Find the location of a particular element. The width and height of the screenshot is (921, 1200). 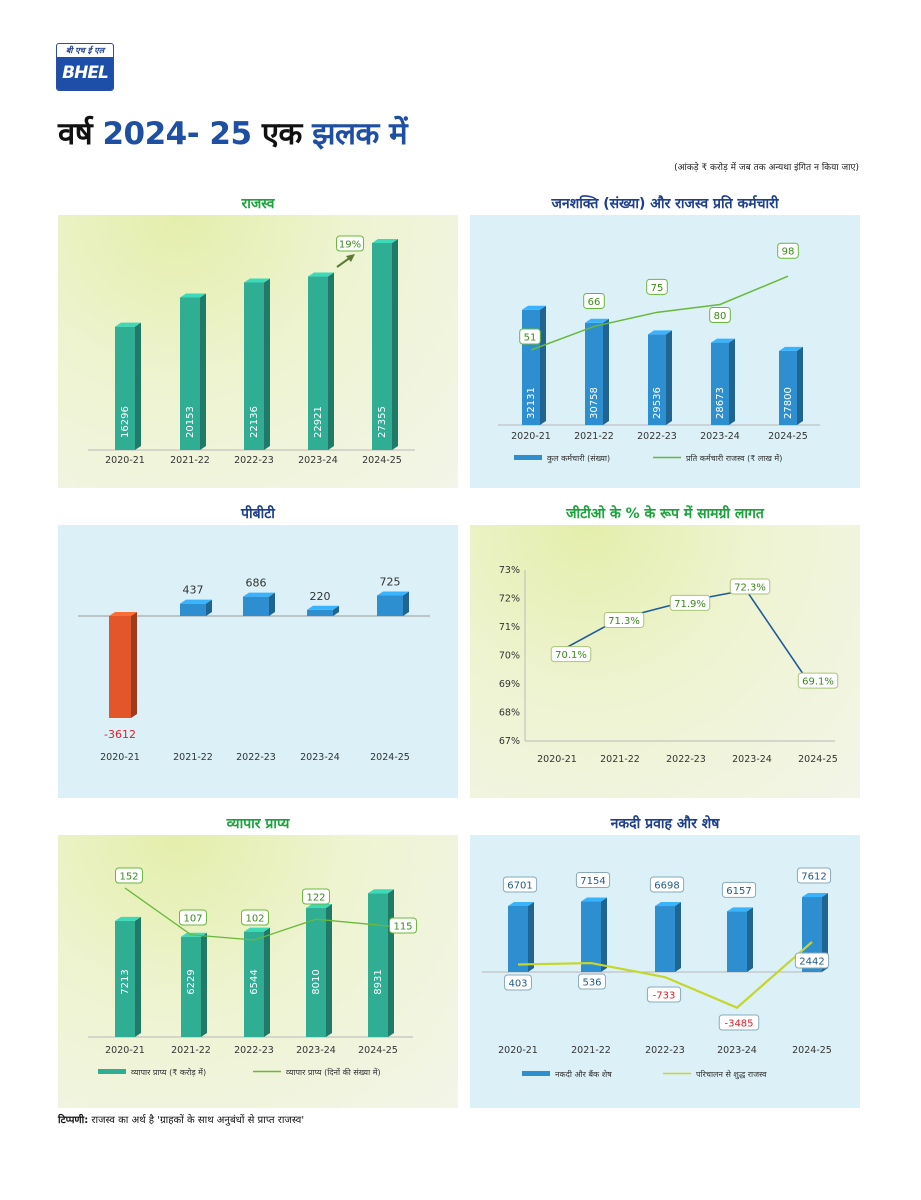

point-label: 71.9% is located at coordinates (690, 604).